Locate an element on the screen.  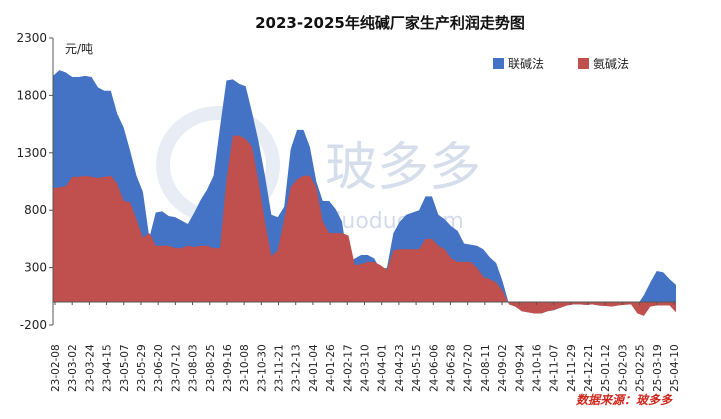
x-tick-label: 23-02-08 is located at coordinates (56, 368).